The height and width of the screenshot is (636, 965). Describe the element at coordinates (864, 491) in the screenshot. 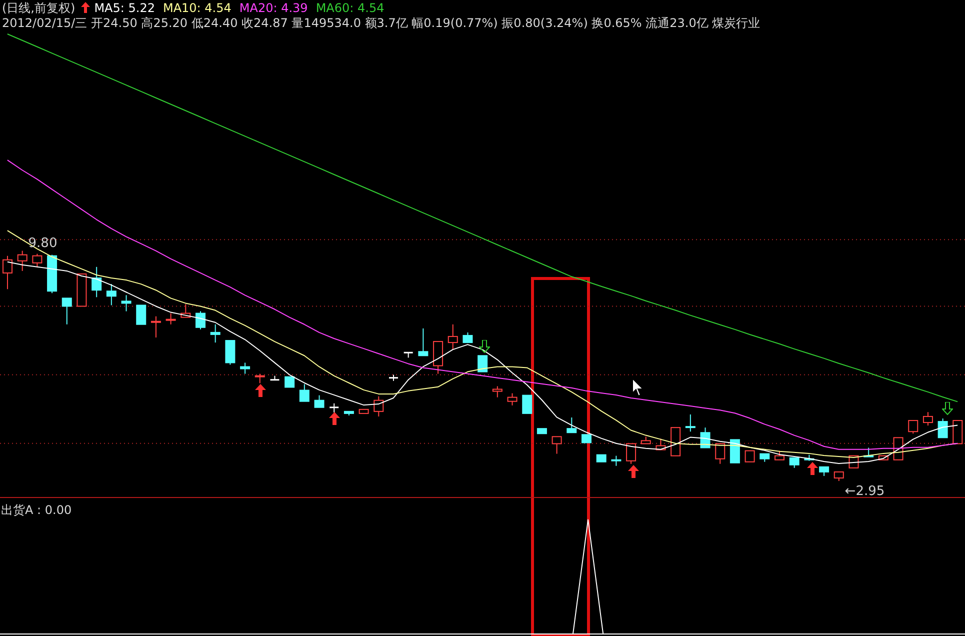

I see `text: ←2.95` at that location.